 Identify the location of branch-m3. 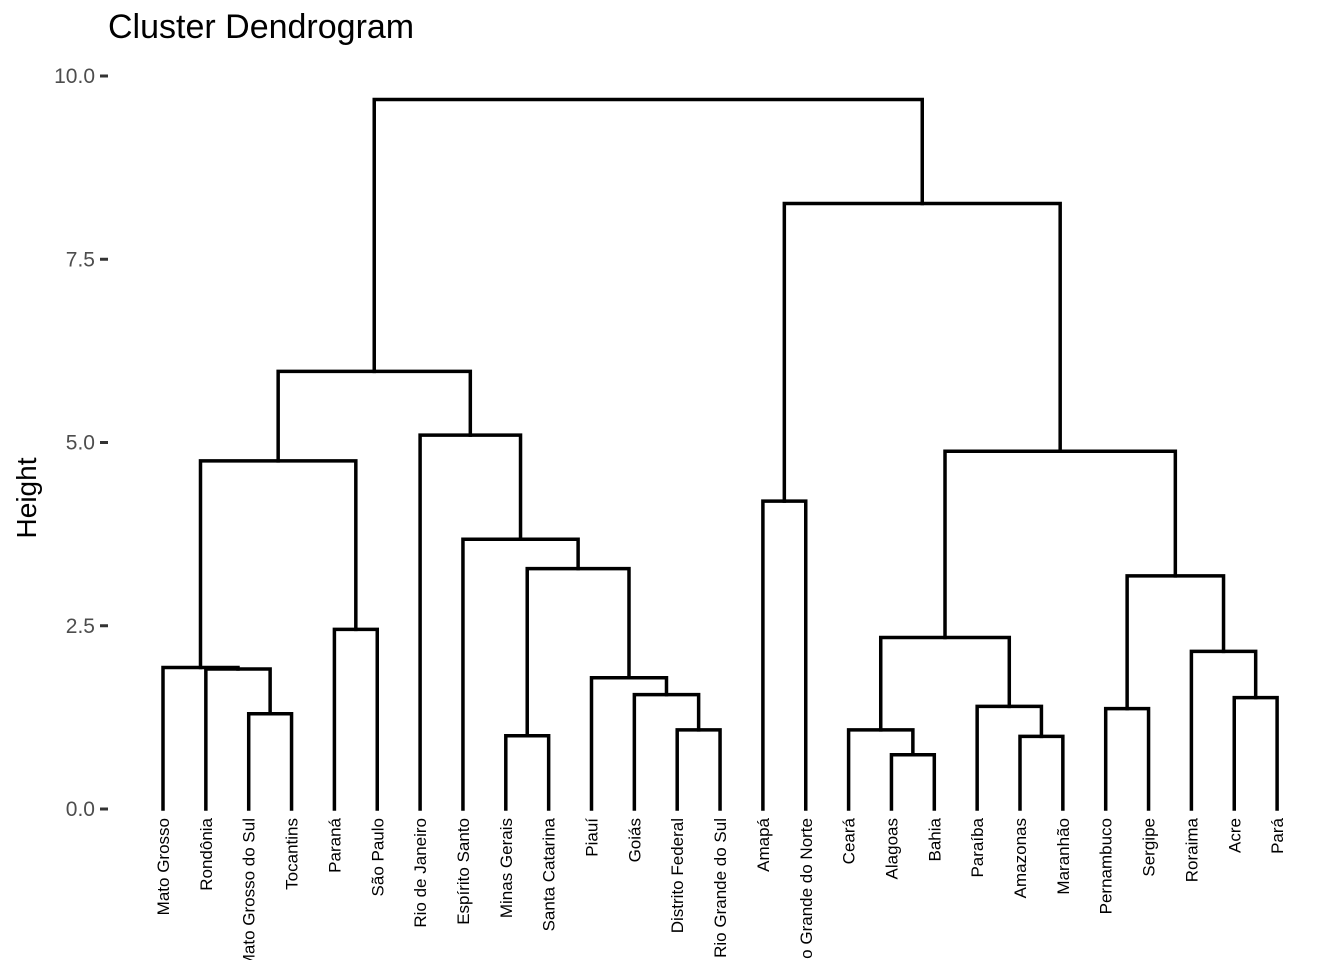
(200, 738).